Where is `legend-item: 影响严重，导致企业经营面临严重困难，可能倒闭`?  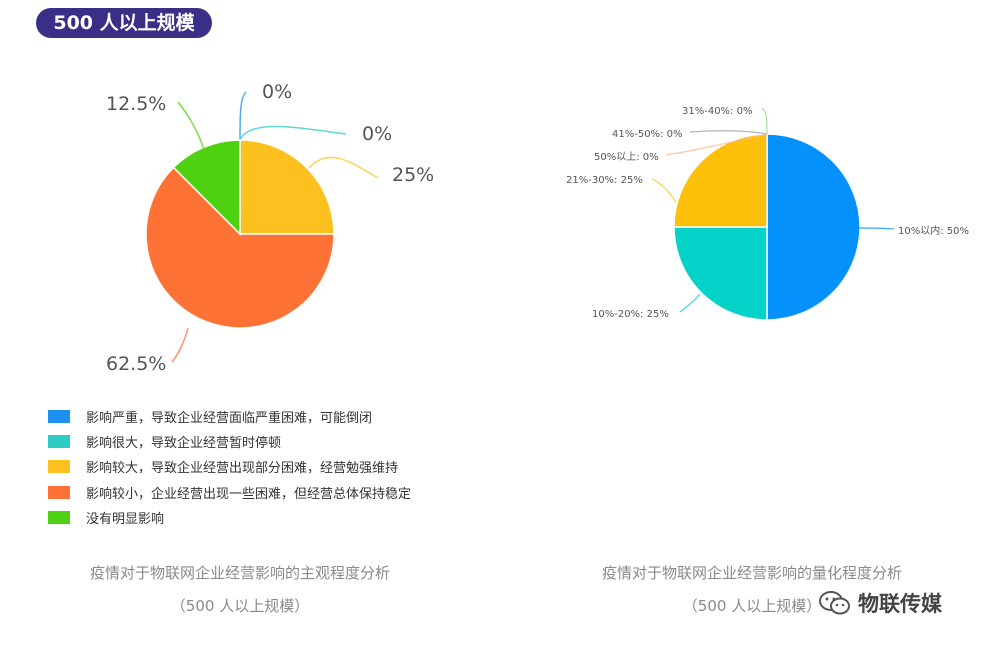 legend-item: 影响严重，导致企业经营面临严重困难，可能倒闭 is located at coordinates (229, 416).